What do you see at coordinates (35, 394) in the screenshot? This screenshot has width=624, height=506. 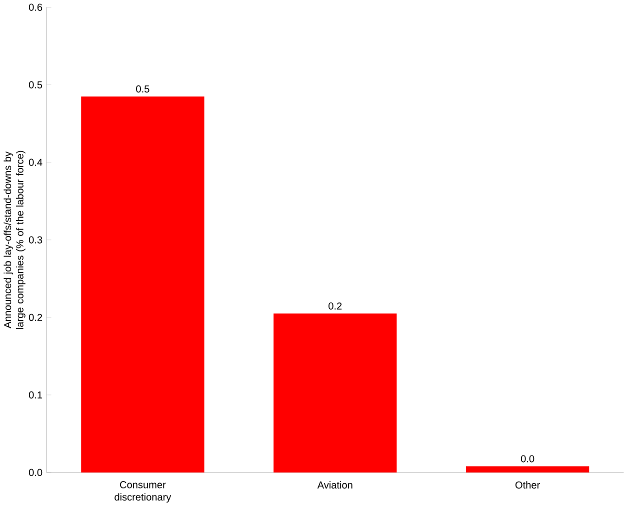 I see `y-tick-label: 0.1` at bounding box center [35, 394].